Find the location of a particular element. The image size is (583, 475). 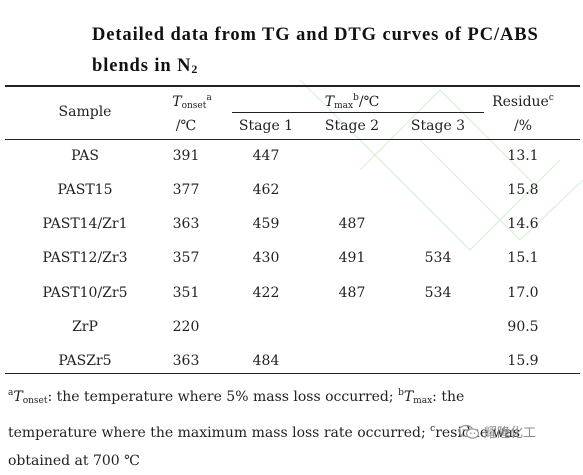

table-row-3-tonset: 357 is located at coordinates (186, 258).